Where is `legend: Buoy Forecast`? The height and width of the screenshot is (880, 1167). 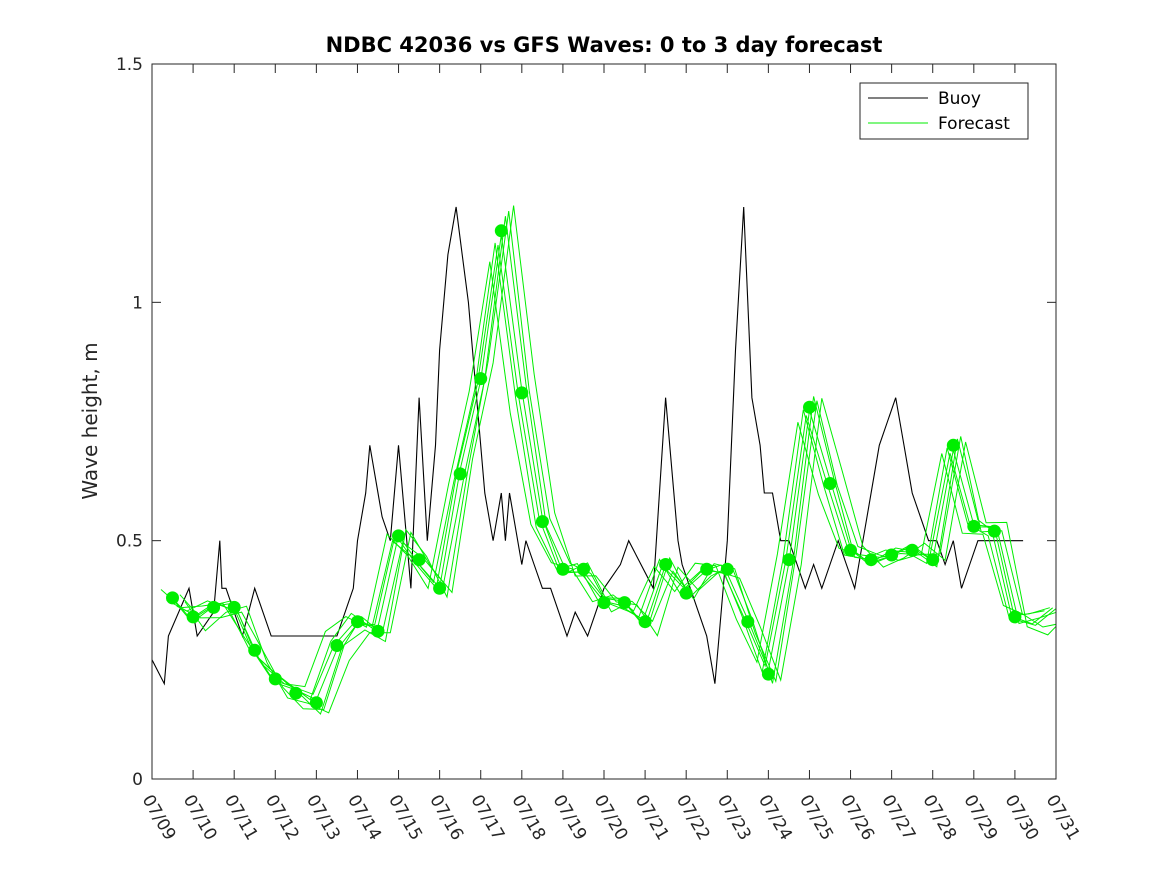
legend: Buoy Forecast is located at coordinates (944, 111).